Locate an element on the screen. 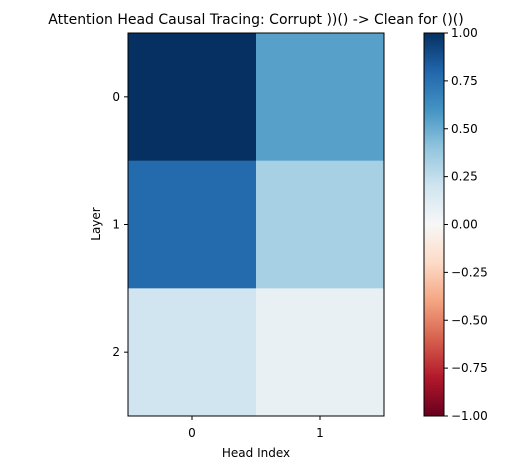  heatmap-cell-r2-c0 is located at coordinates (192, 352).